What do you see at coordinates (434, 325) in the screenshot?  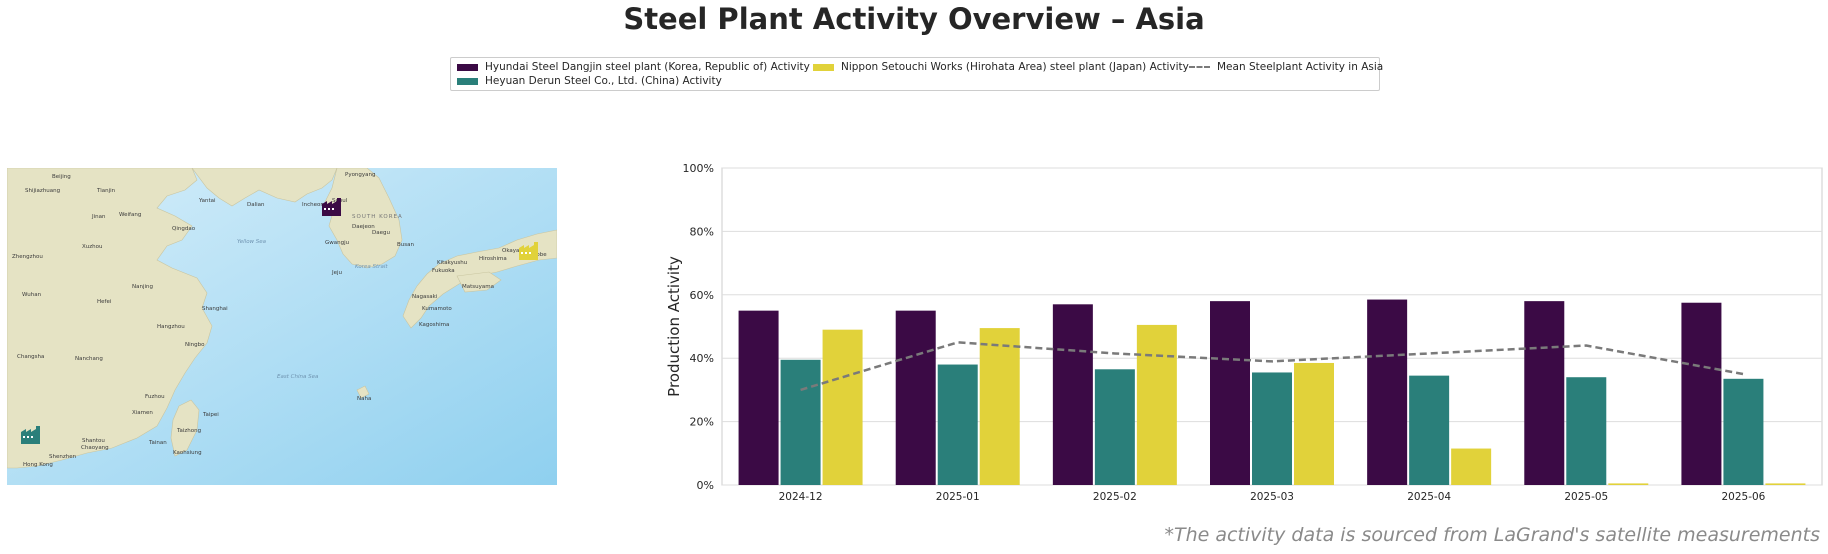 I see `map-label: Kagoshima` at bounding box center [434, 325].